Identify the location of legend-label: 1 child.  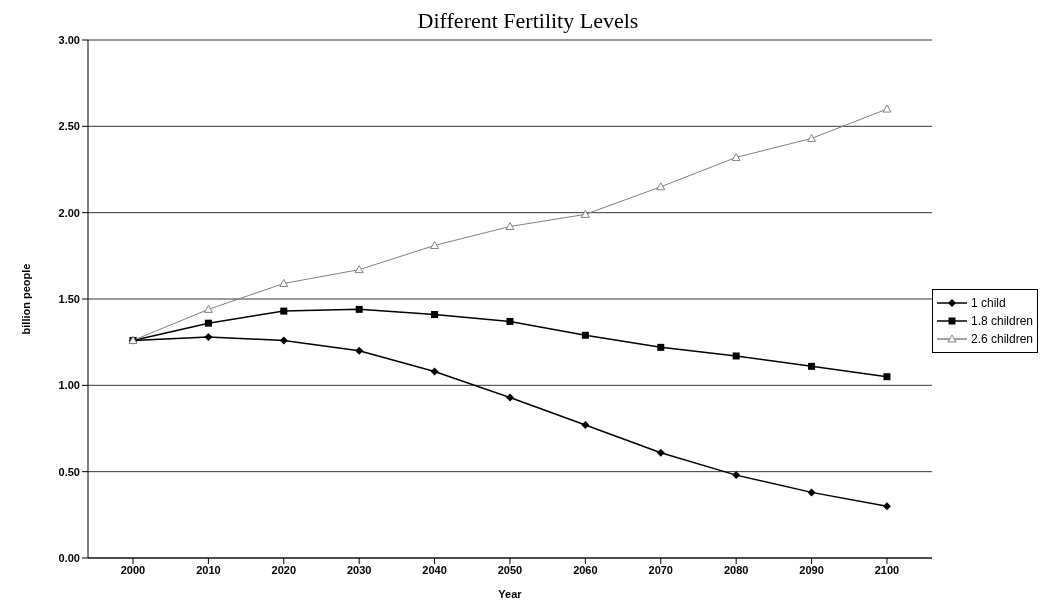
(988, 303).